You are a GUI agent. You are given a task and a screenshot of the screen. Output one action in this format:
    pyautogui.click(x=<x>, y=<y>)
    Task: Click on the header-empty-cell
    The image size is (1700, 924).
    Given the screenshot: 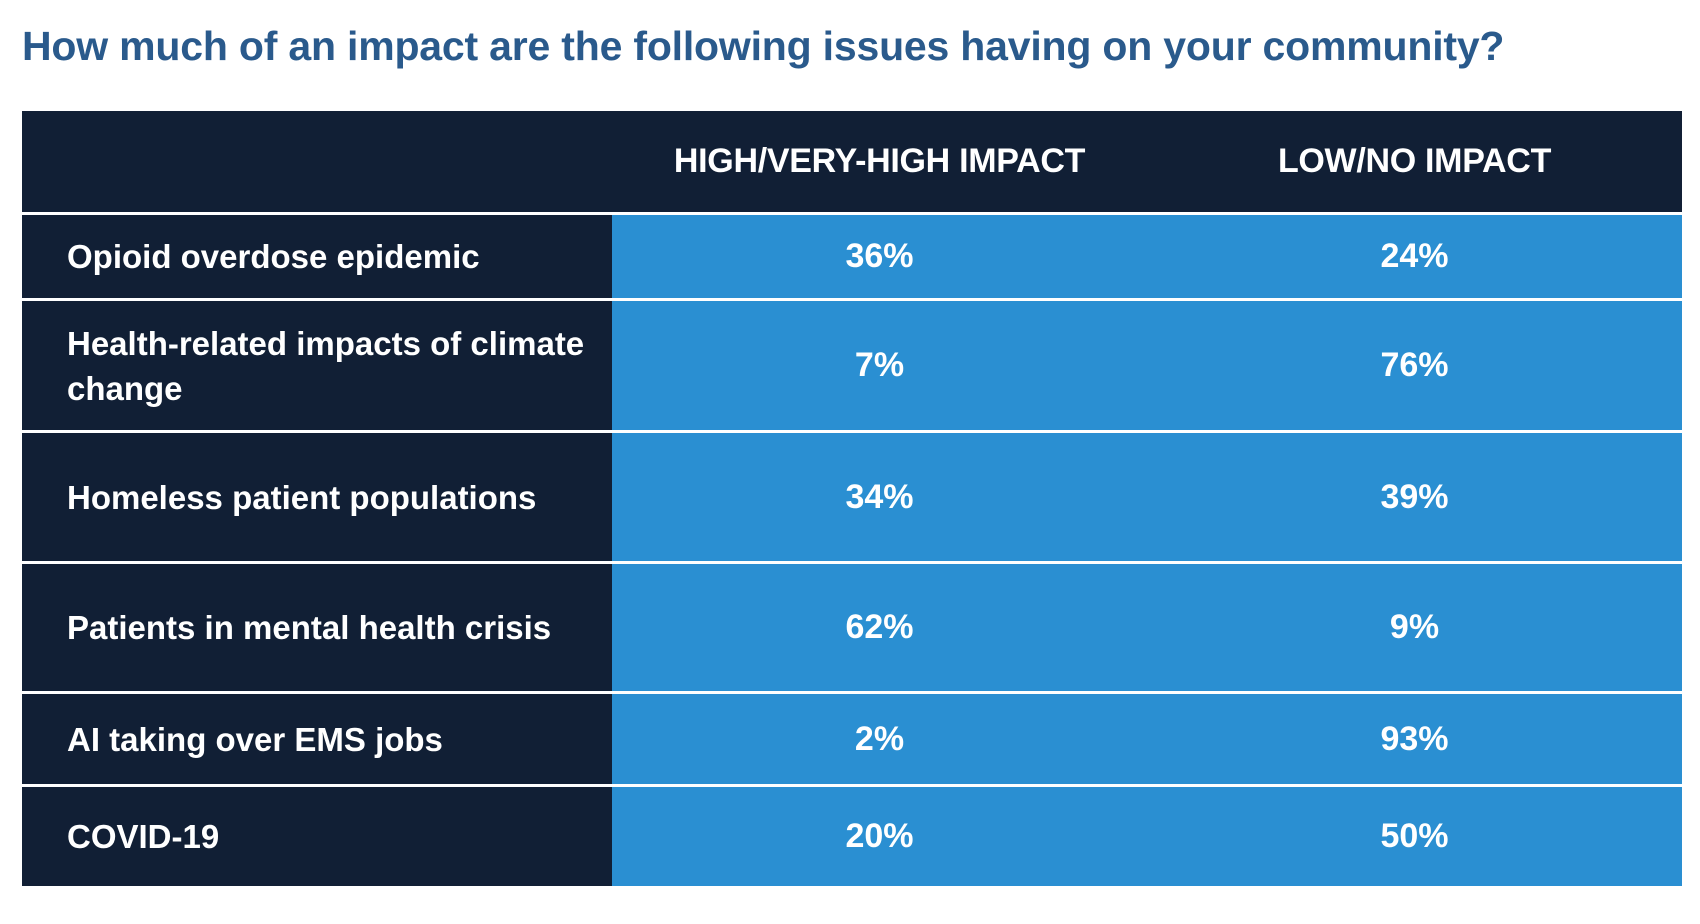 What is the action you would take?
    pyautogui.click(x=317, y=161)
    